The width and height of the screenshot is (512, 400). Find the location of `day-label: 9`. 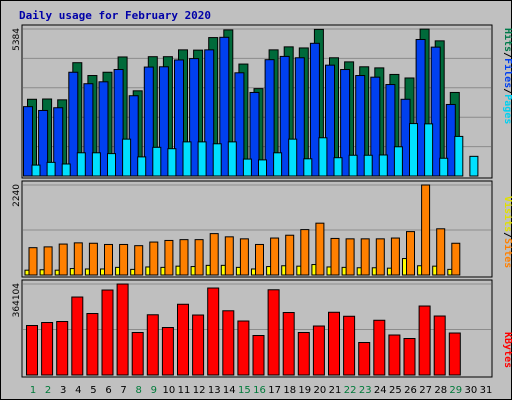

day-label: 9 is located at coordinates (154, 390).